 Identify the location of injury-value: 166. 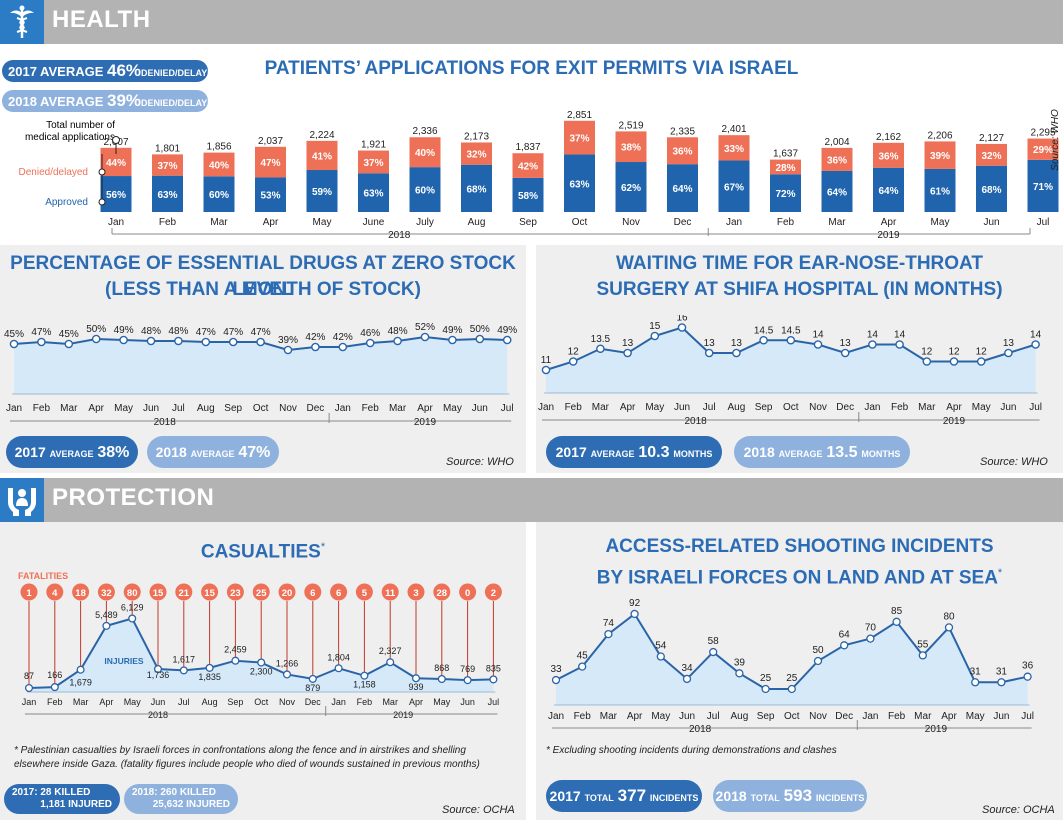
(54, 675).